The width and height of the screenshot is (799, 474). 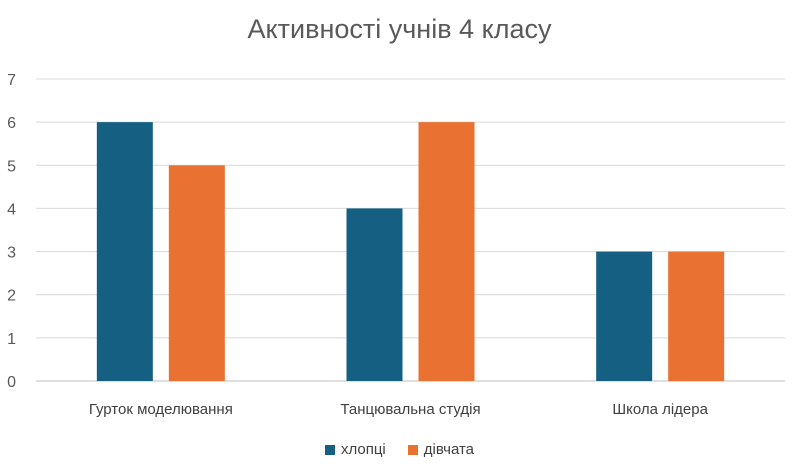 What do you see at coordinates (660, 409) in the screenshot?
I see `category-label: Школа лідера` at bounding box center [660, 409].